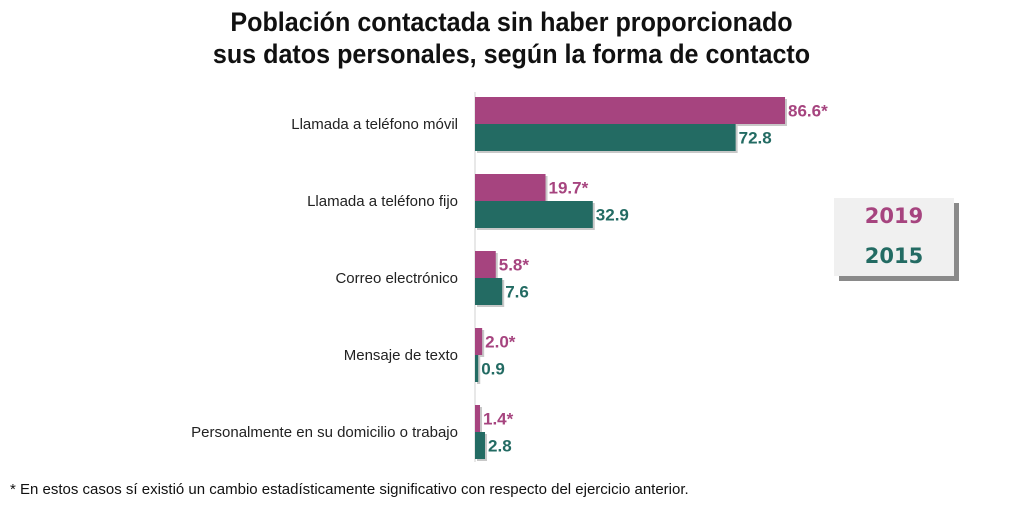  What do you see at coordinates (500, 446) in the screenshot?
I see `data-label-2015: 2.8` at bounding box center [500, 446].